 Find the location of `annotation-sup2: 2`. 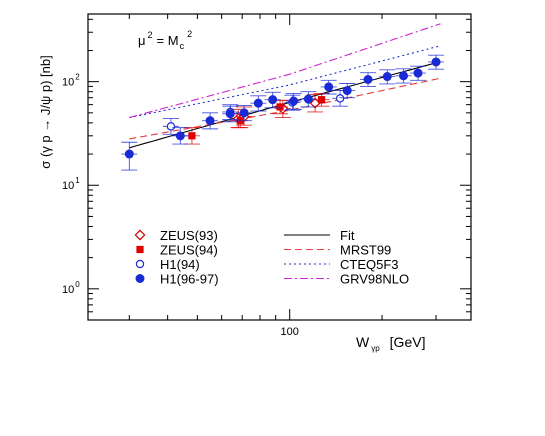

annotation-sup2: 2 is located at coordinates (189, 34).